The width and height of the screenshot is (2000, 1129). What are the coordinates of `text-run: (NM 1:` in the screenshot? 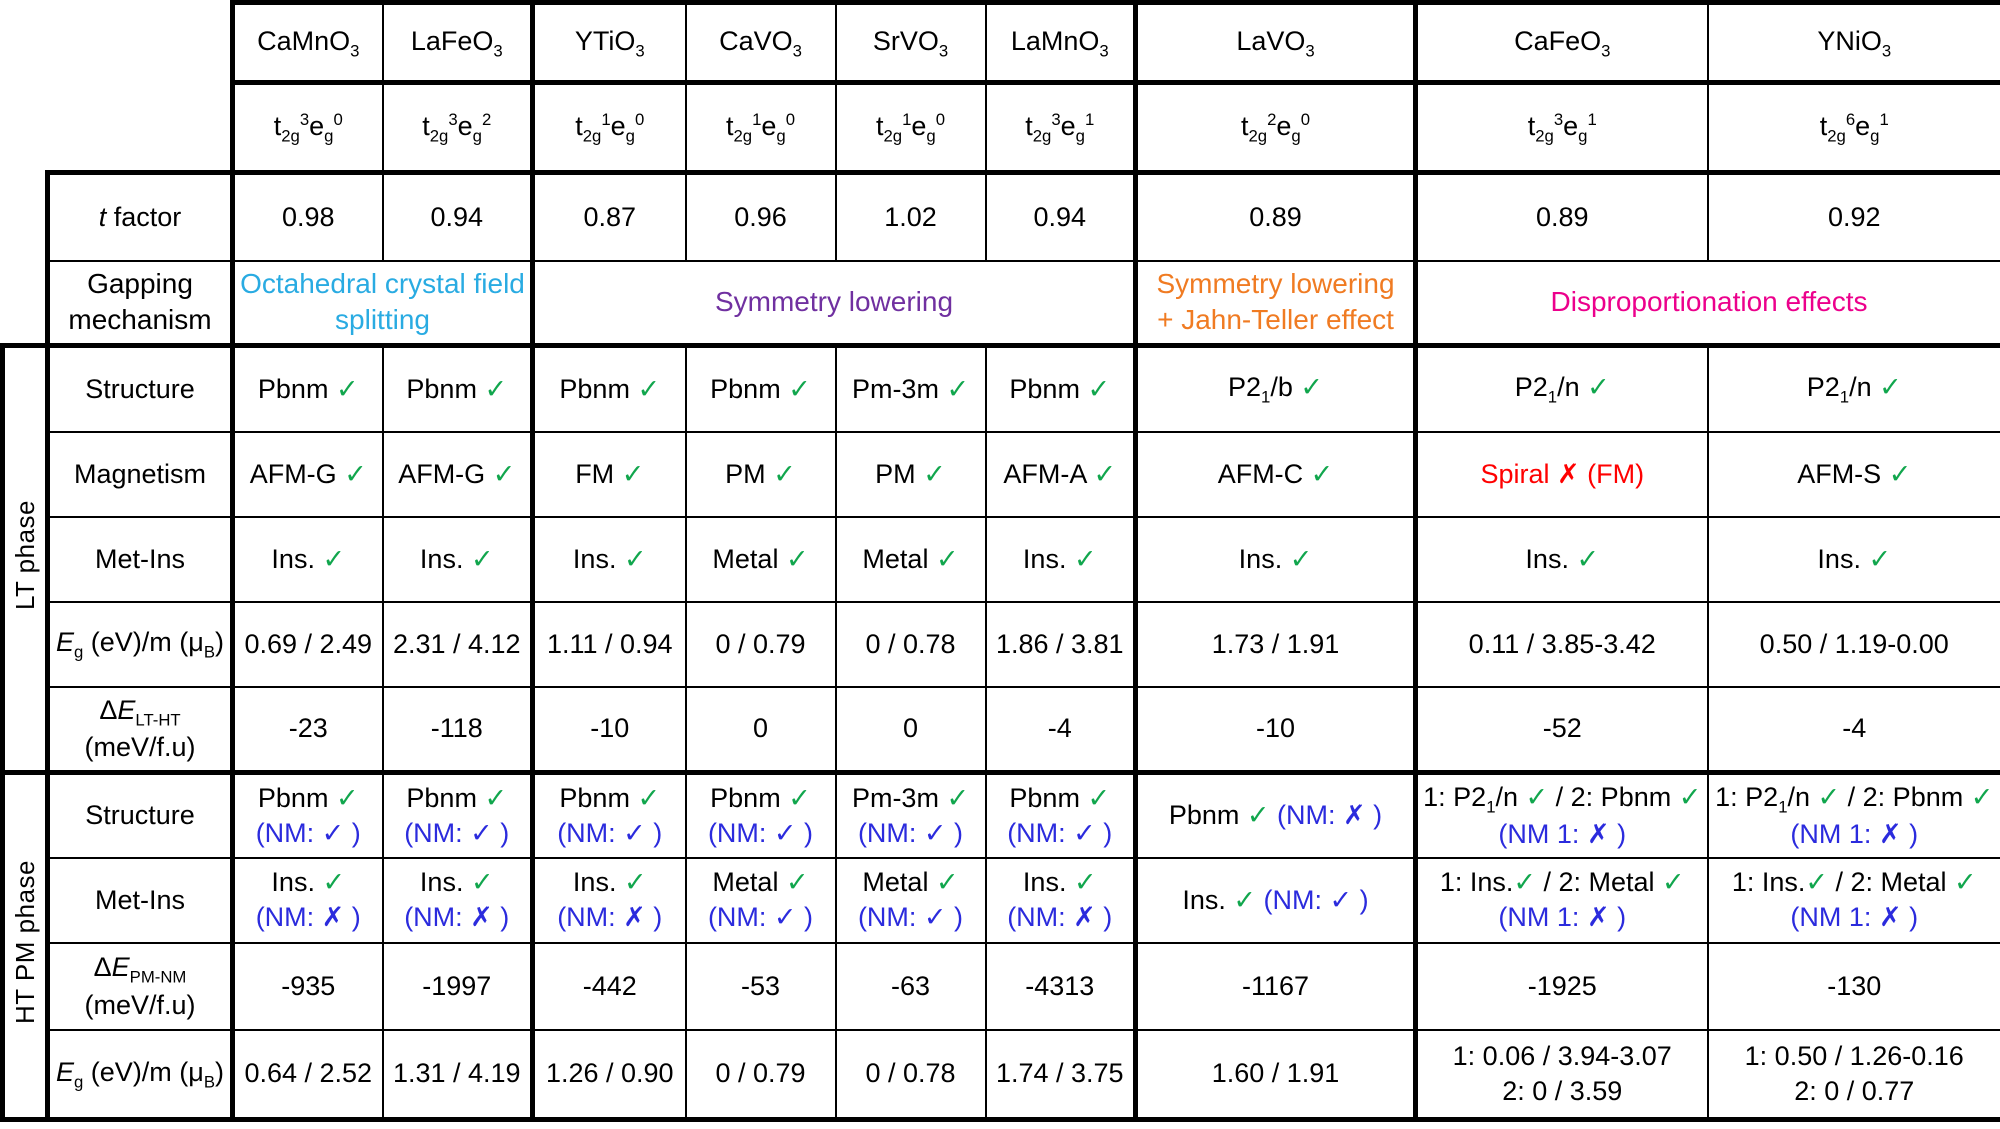 It's located at (1834, 917).